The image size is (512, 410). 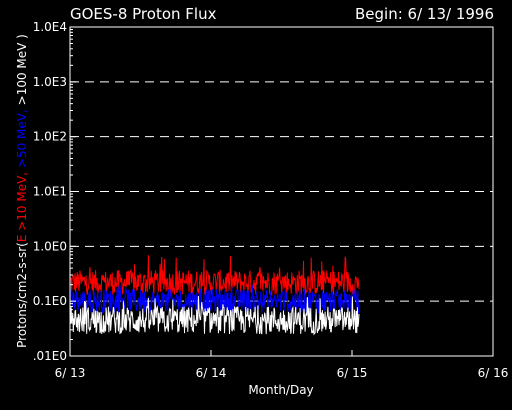 What do you see at coordinates (493, 373) in the screenshot?
I see `x-tick-label: 6/ 16` at bounding box center [493, 373].